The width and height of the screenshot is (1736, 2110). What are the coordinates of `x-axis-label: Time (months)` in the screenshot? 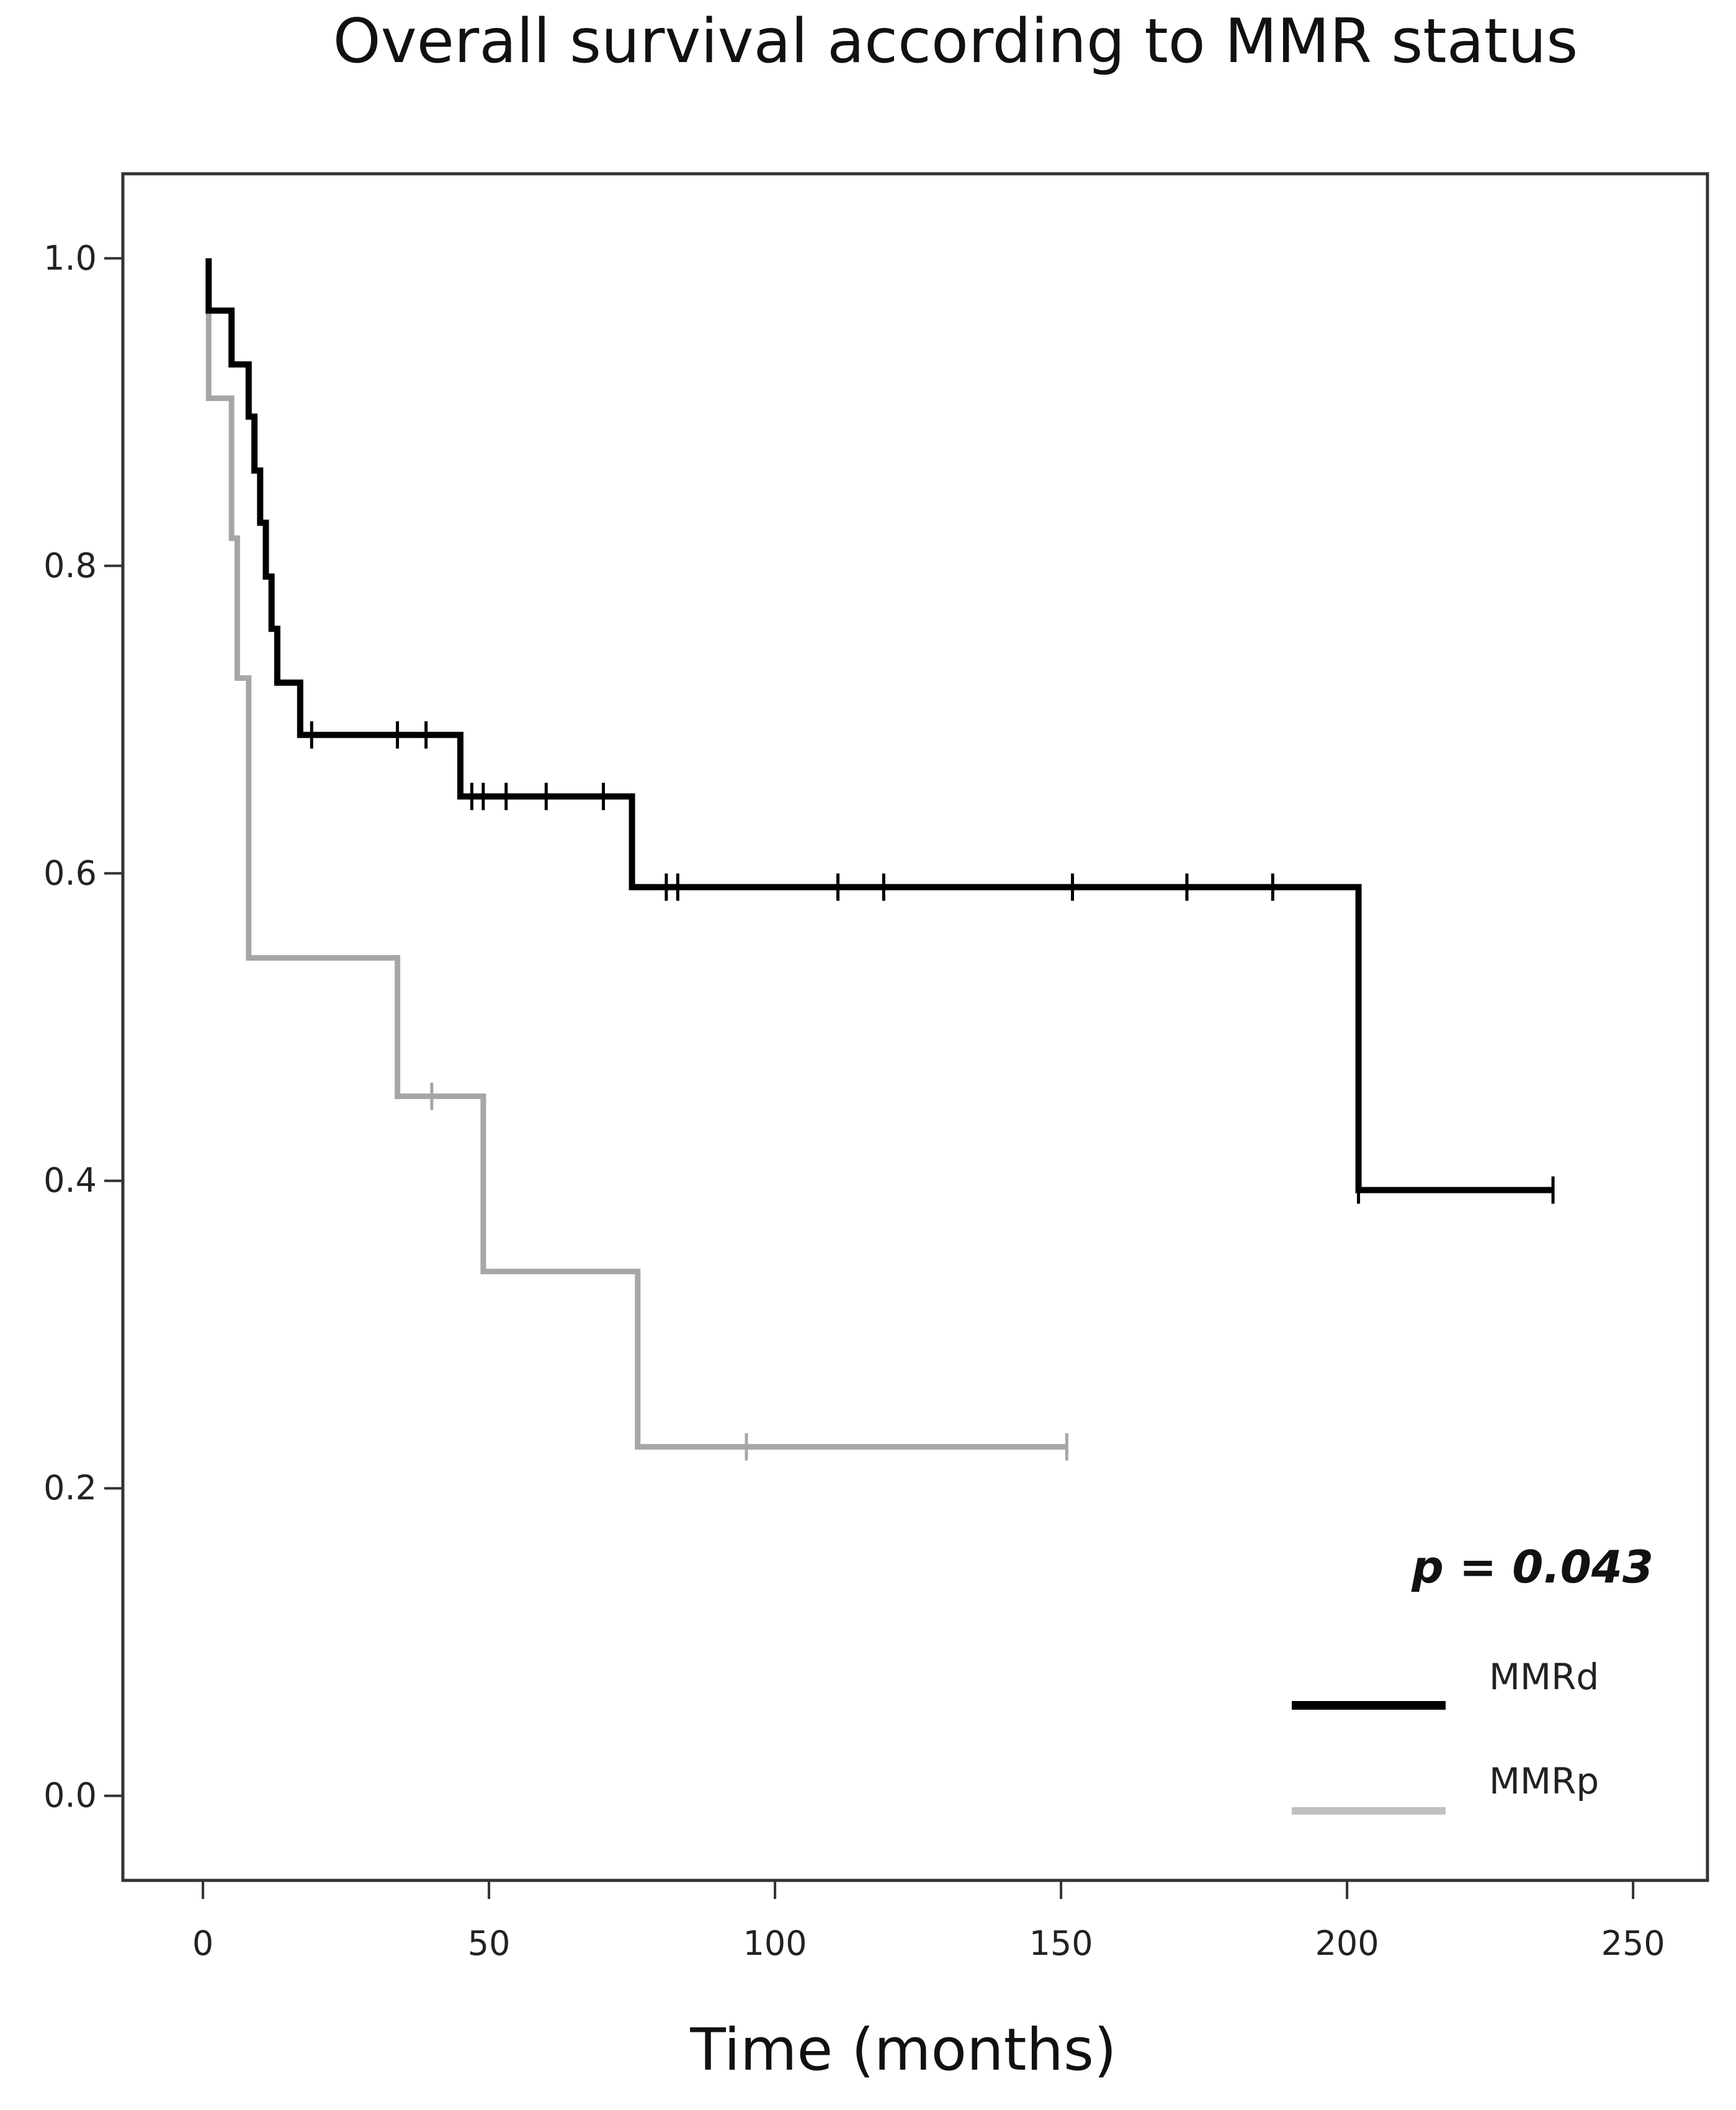 It's located at (902, 2050).